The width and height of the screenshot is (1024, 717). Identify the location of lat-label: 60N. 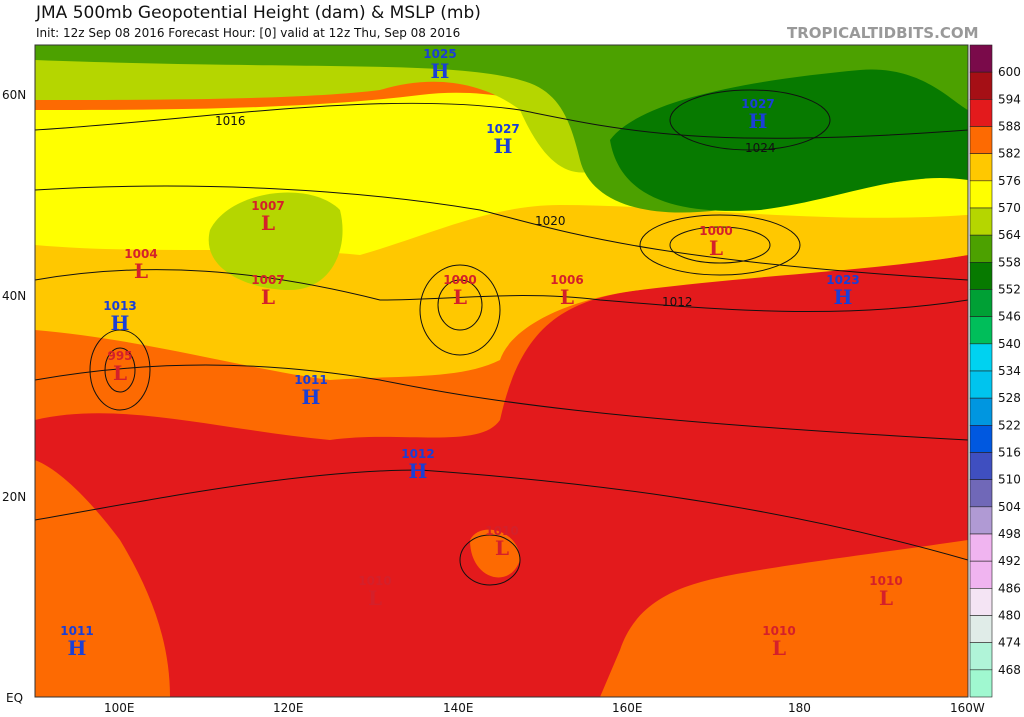
(14, 95).